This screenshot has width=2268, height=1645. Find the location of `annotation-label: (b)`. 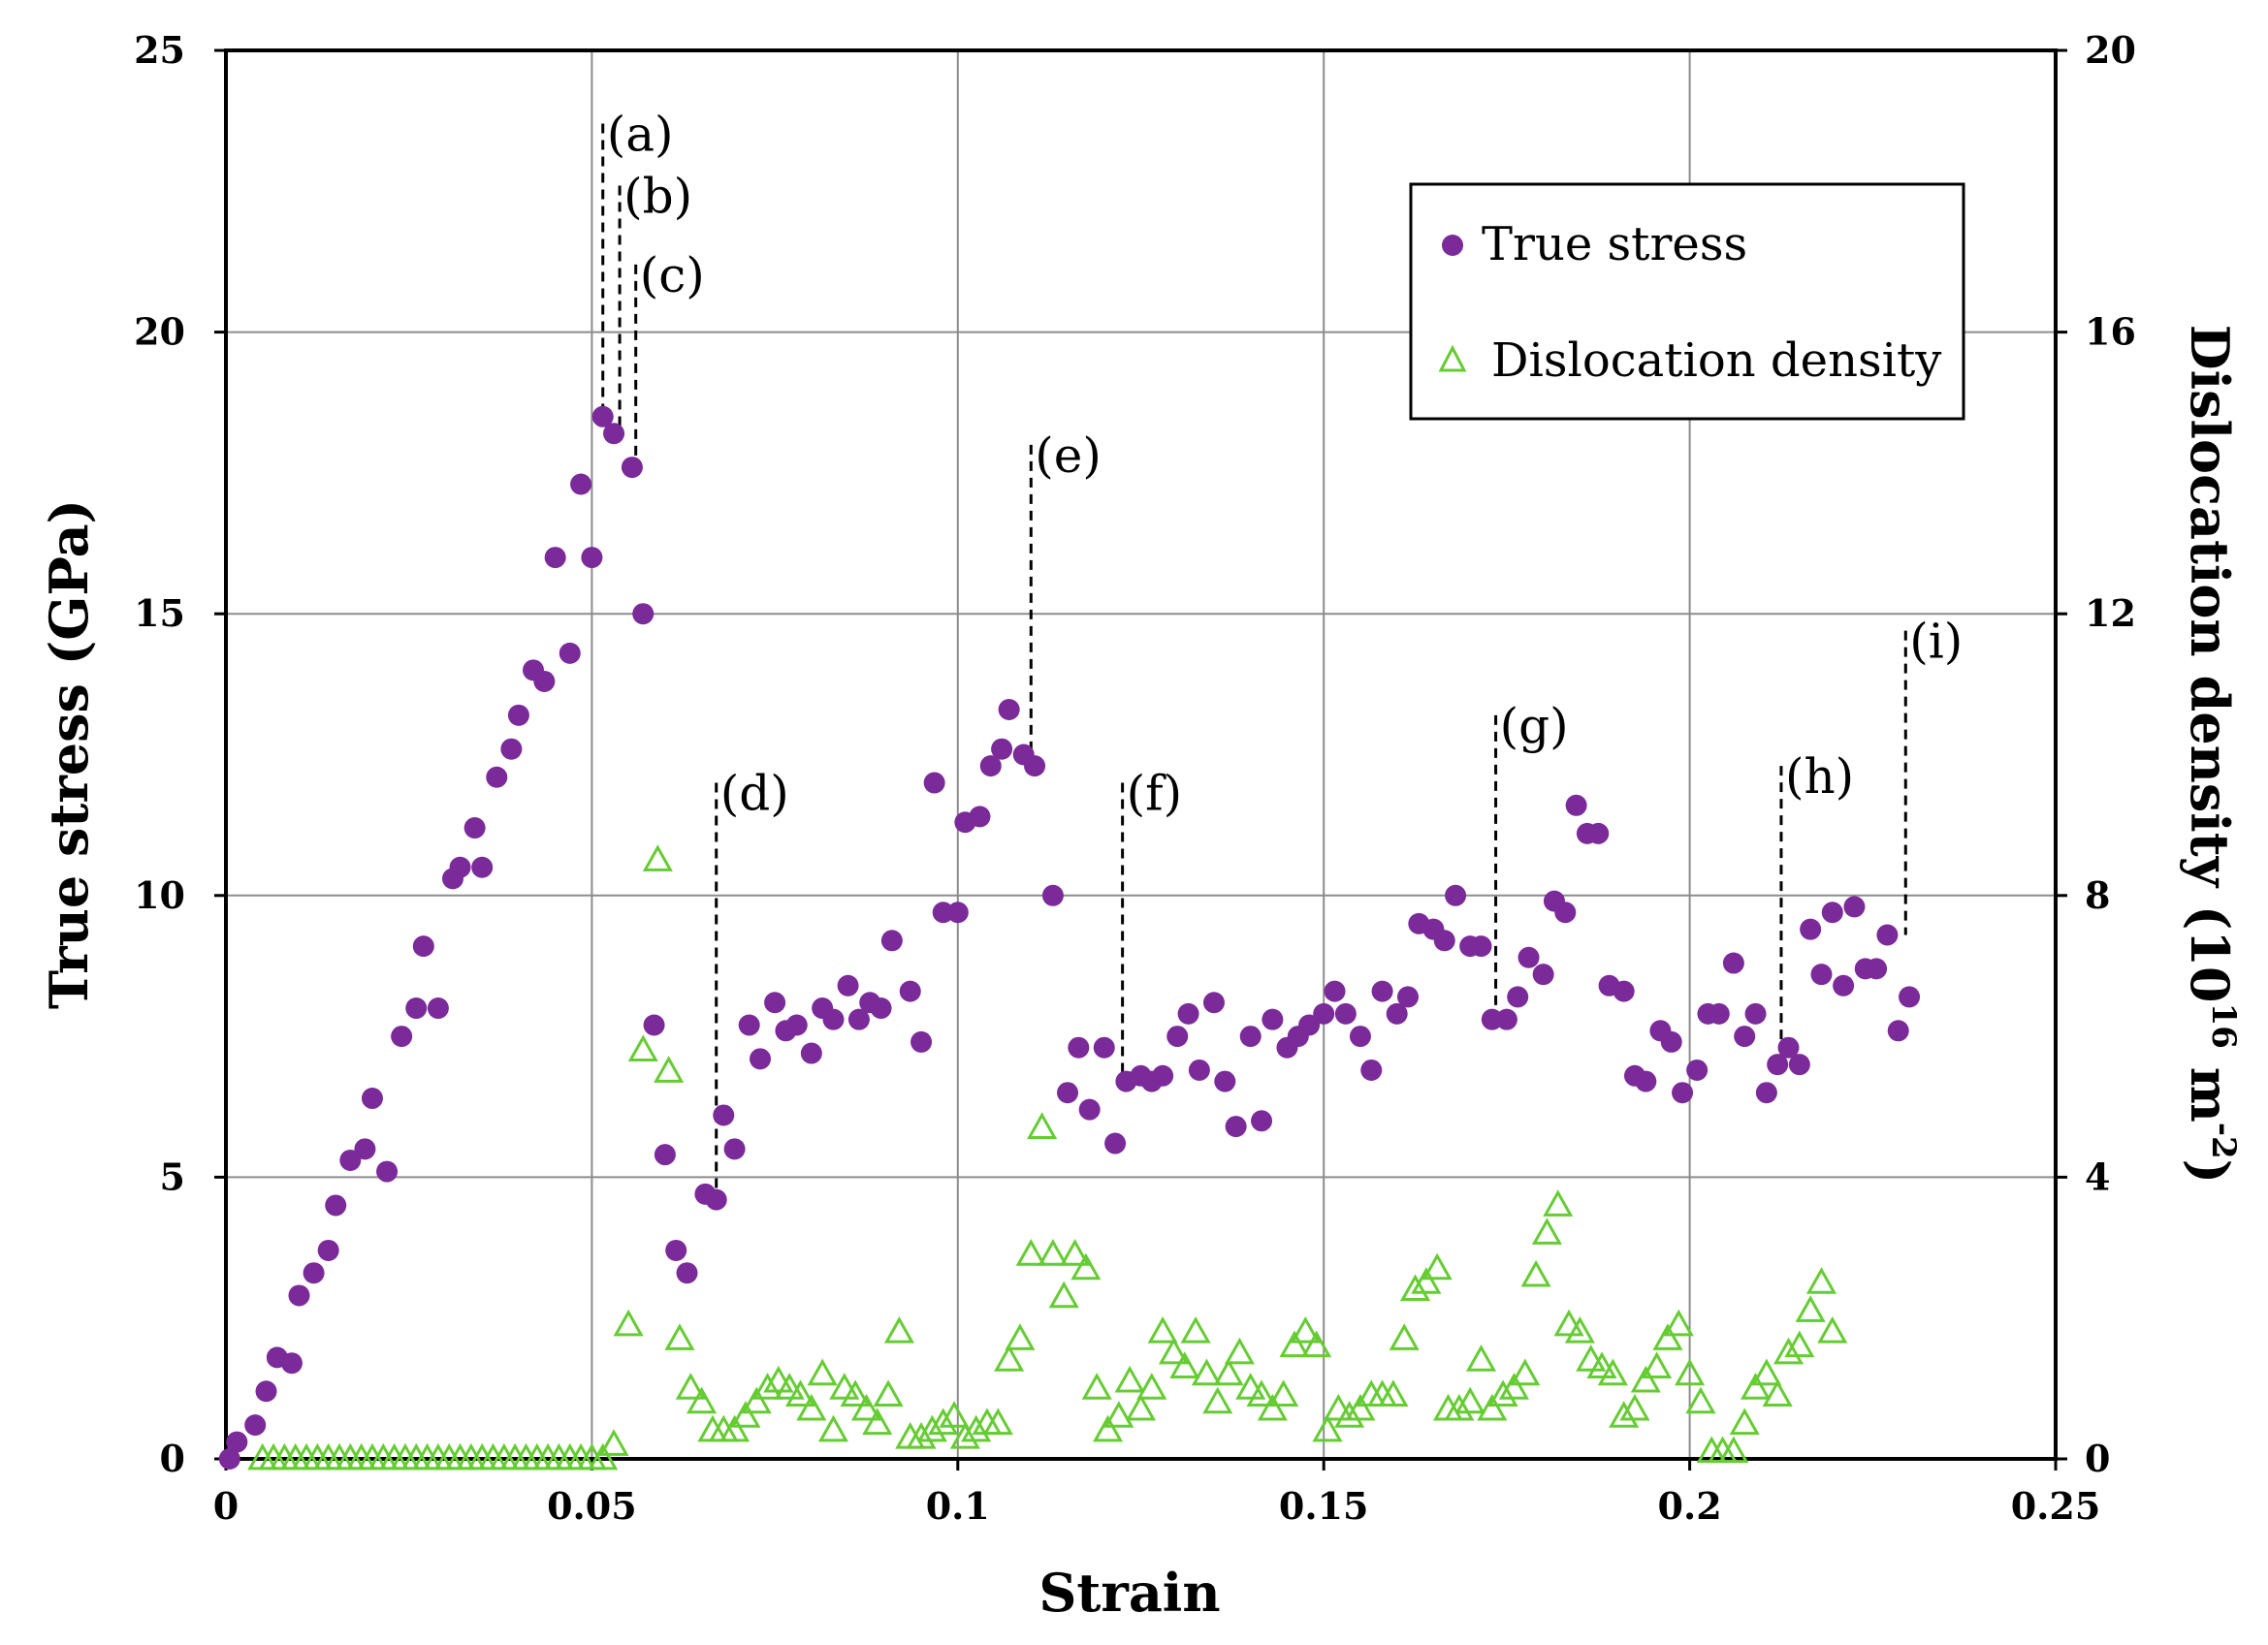

annotation-label: (b) is located at coordinates (657, 196).